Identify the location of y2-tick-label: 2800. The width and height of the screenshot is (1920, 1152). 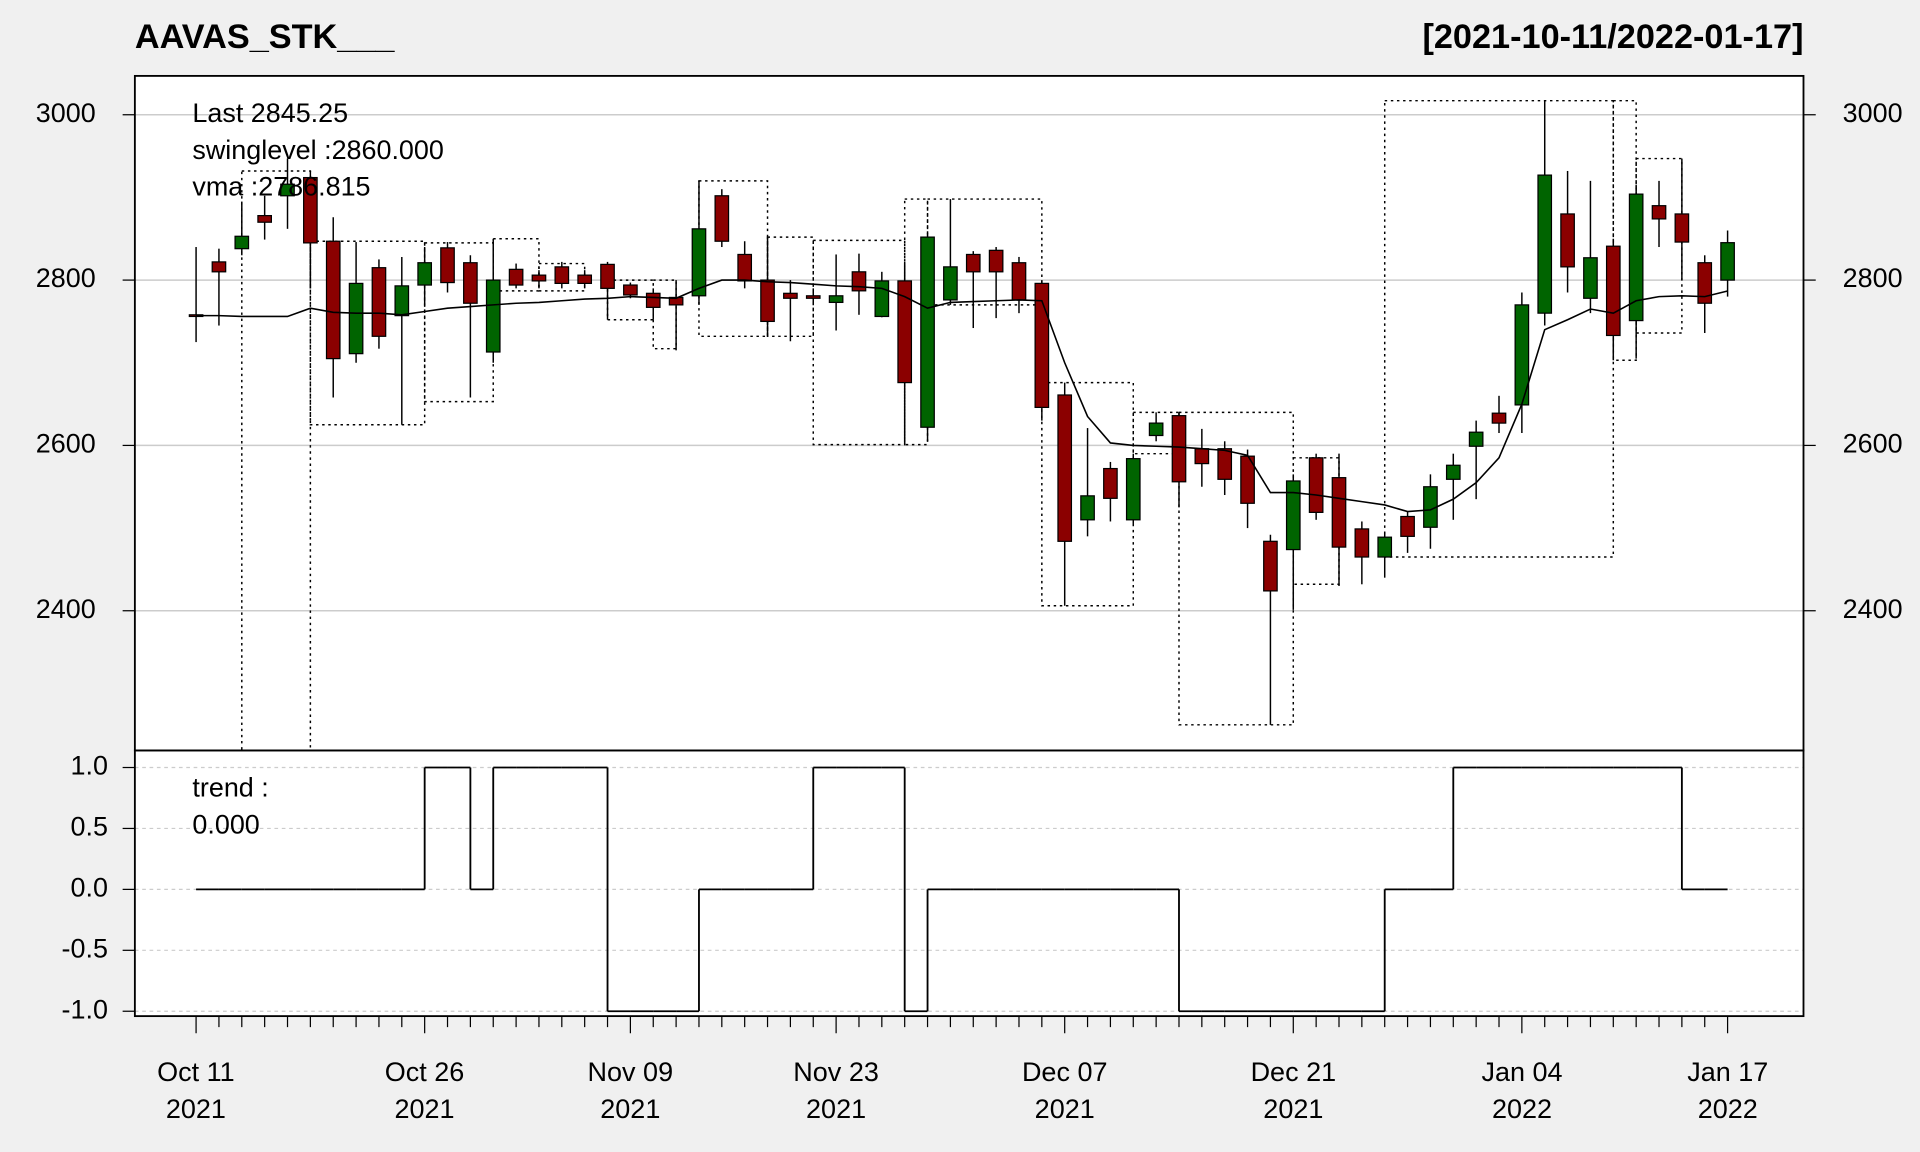
(1873, 278).